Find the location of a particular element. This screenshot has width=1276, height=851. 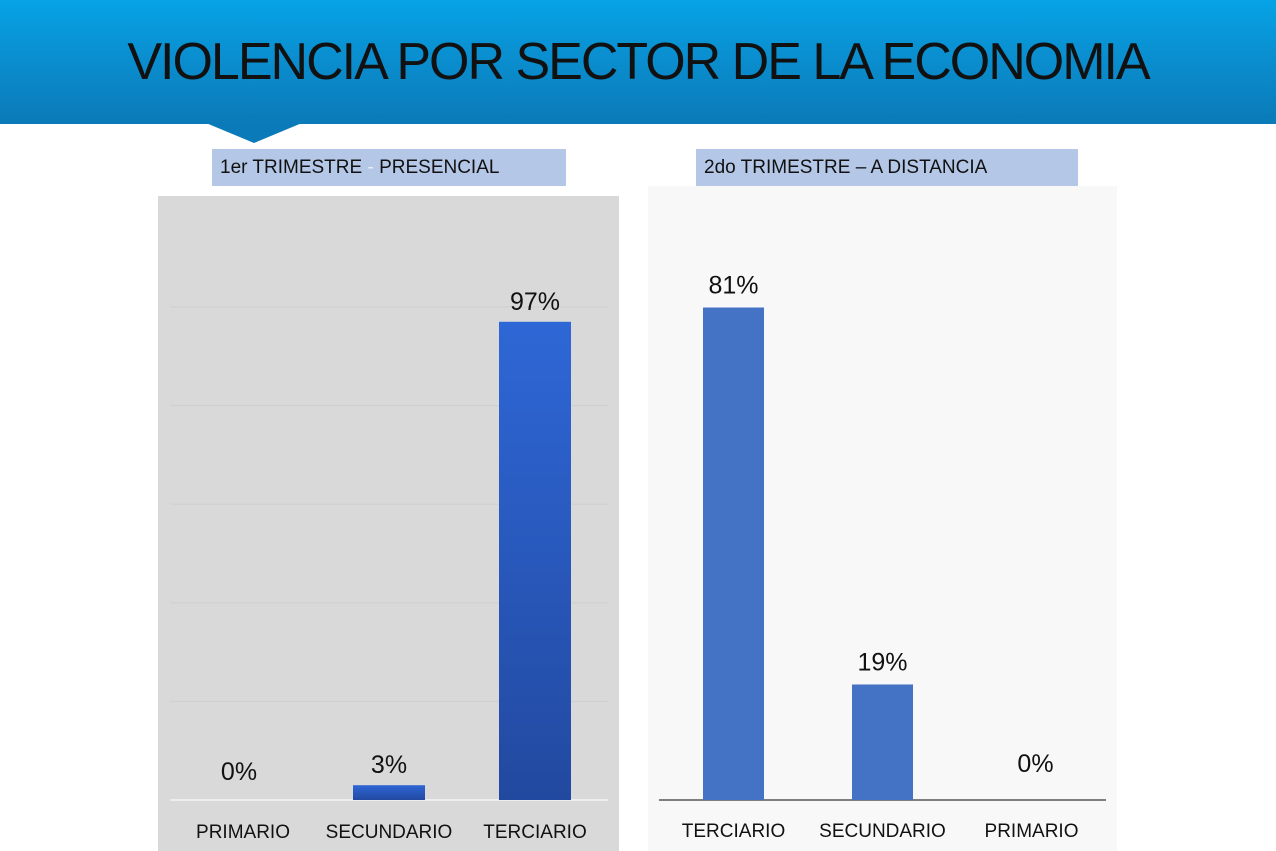

chart2-category-label-secundario: SECUNDARIO is located at coordinates (882, 831).